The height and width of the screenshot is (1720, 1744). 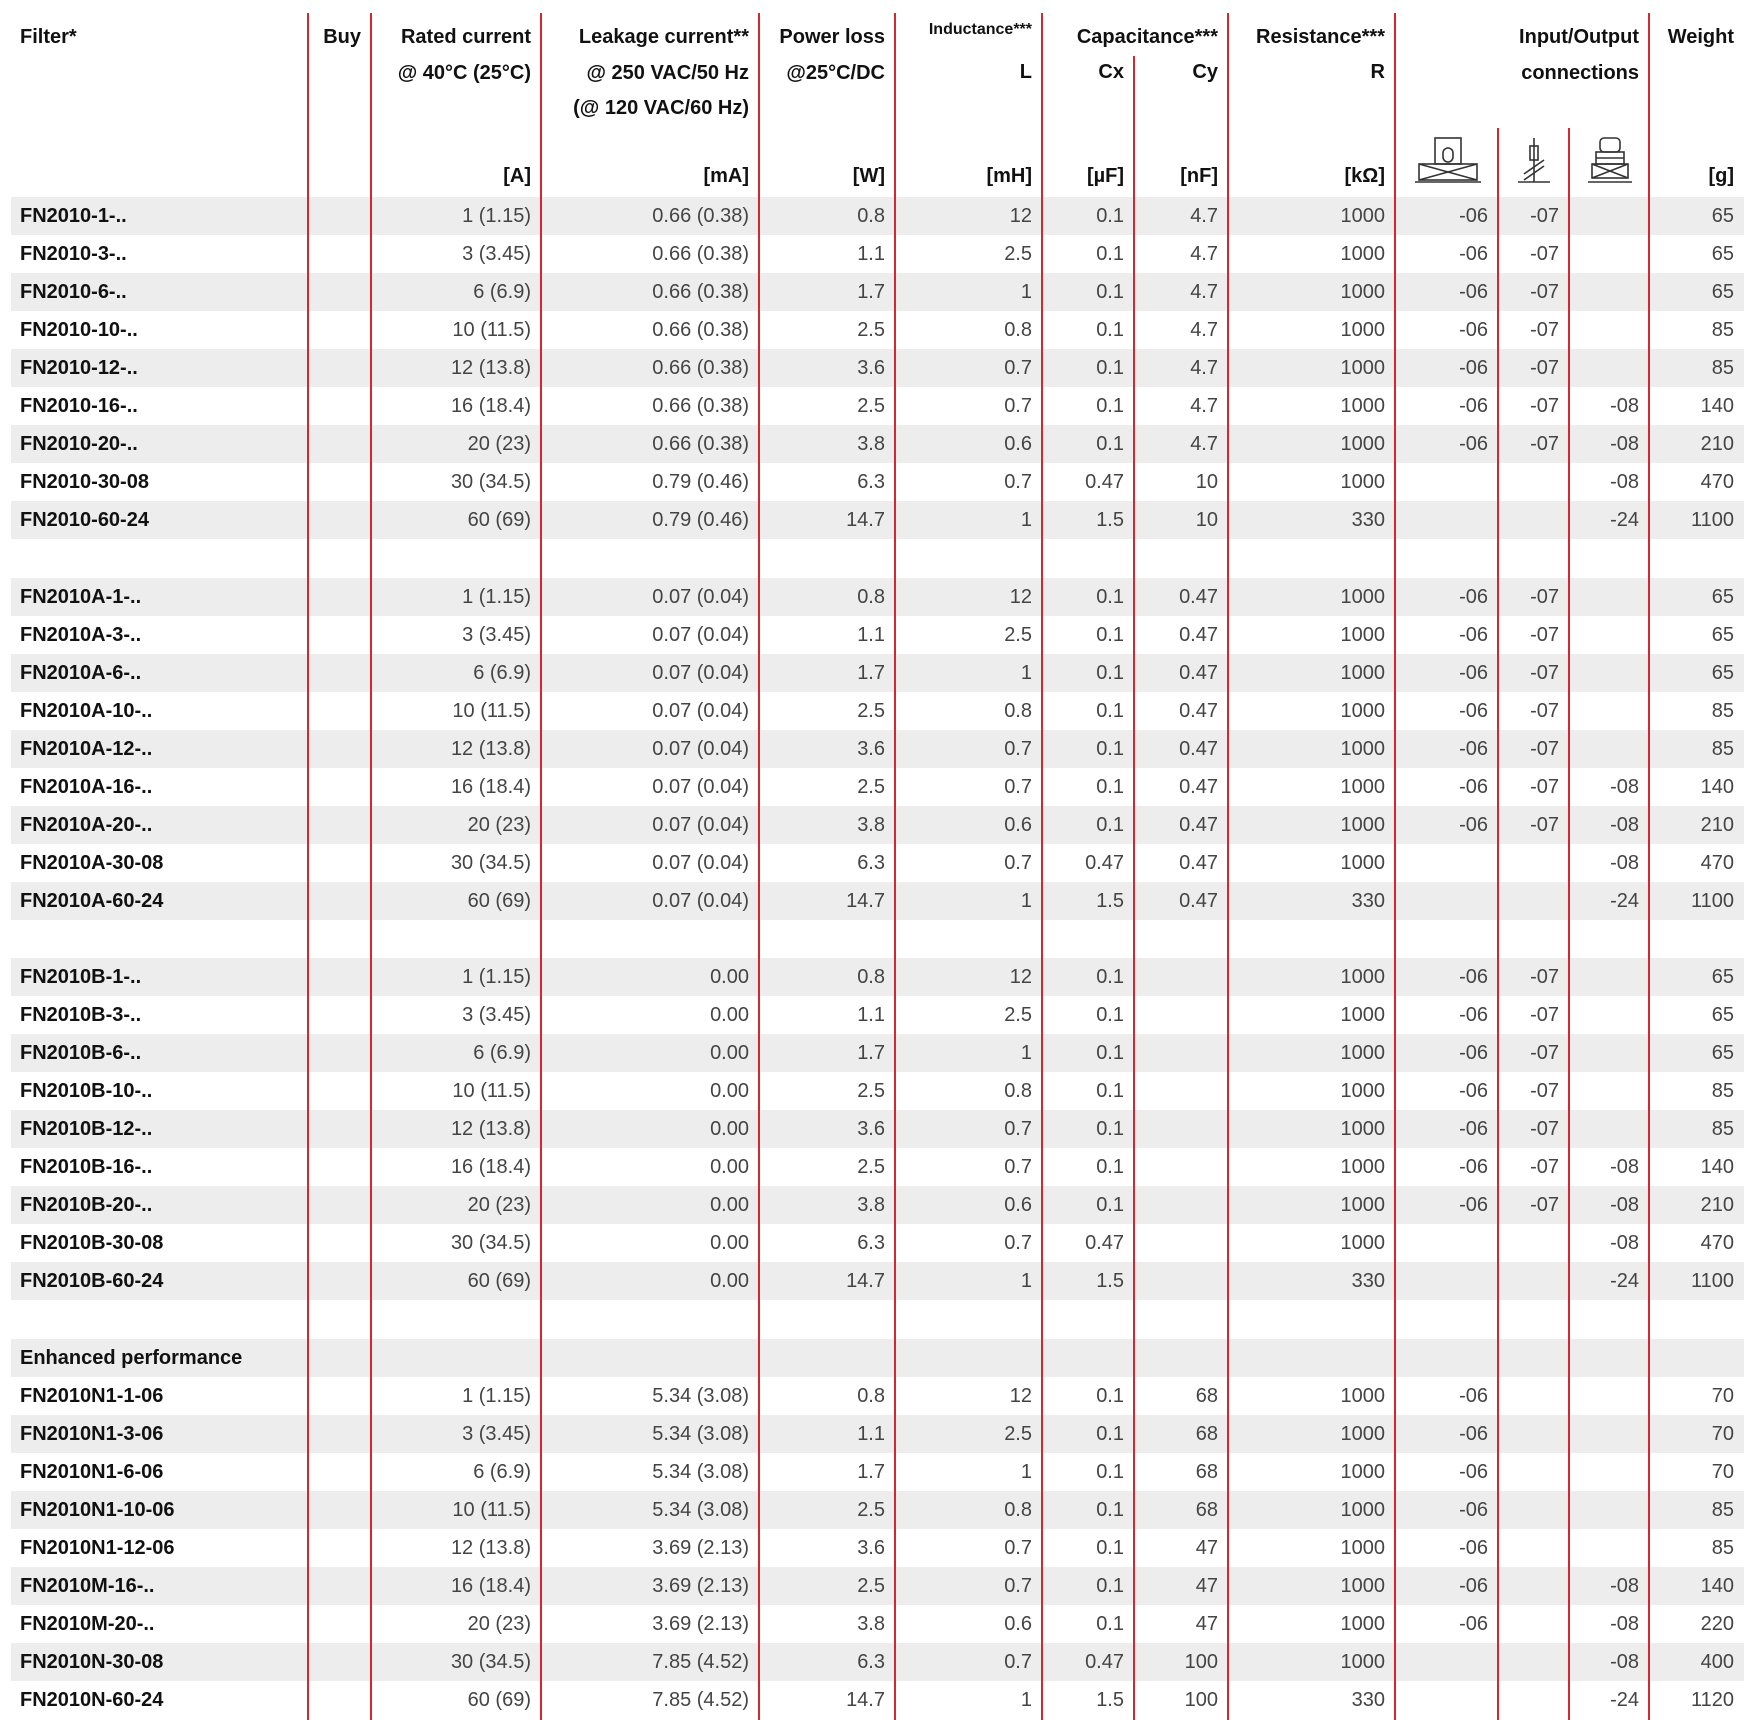 I want to click on cell-value: 10 (11.5), so click(x=491, y=330).